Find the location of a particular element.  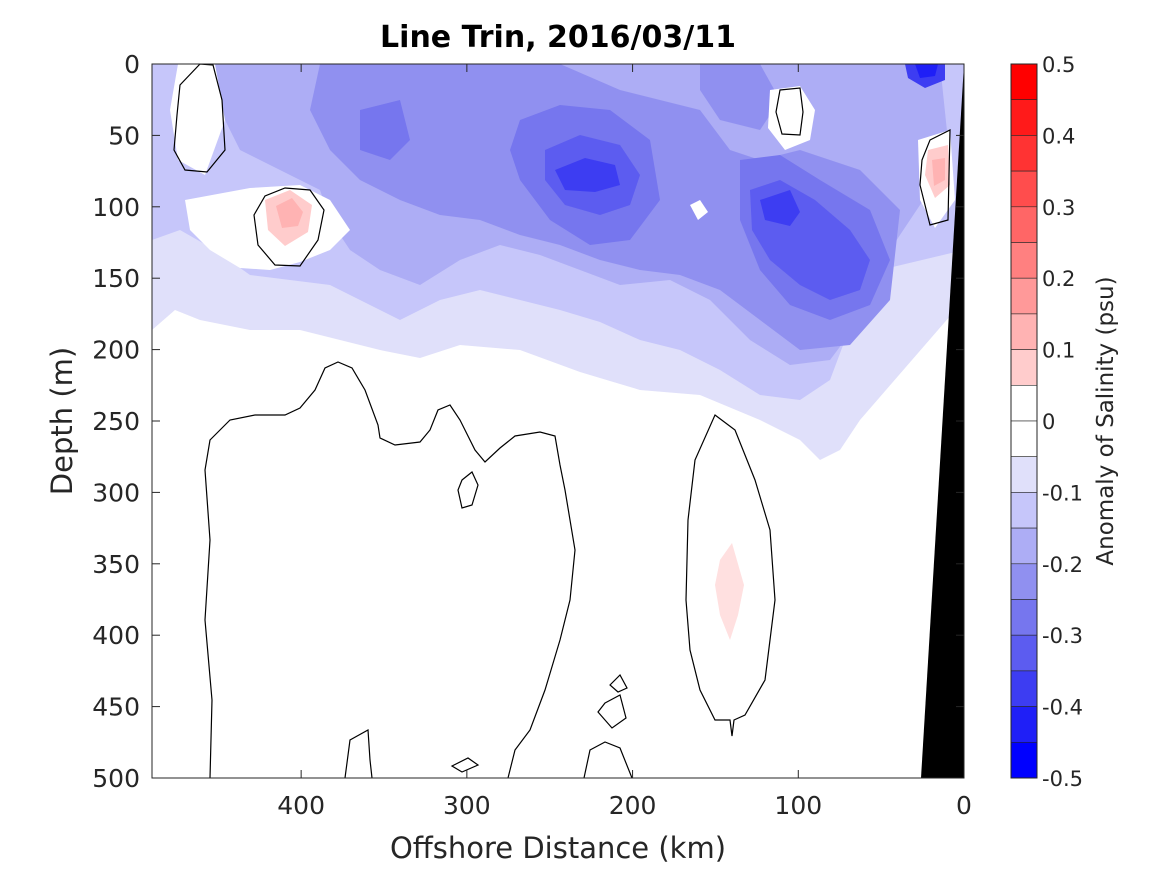

colorbar-label: Anomaly of Salinity (psu) is located at coordinates (1106, 420).